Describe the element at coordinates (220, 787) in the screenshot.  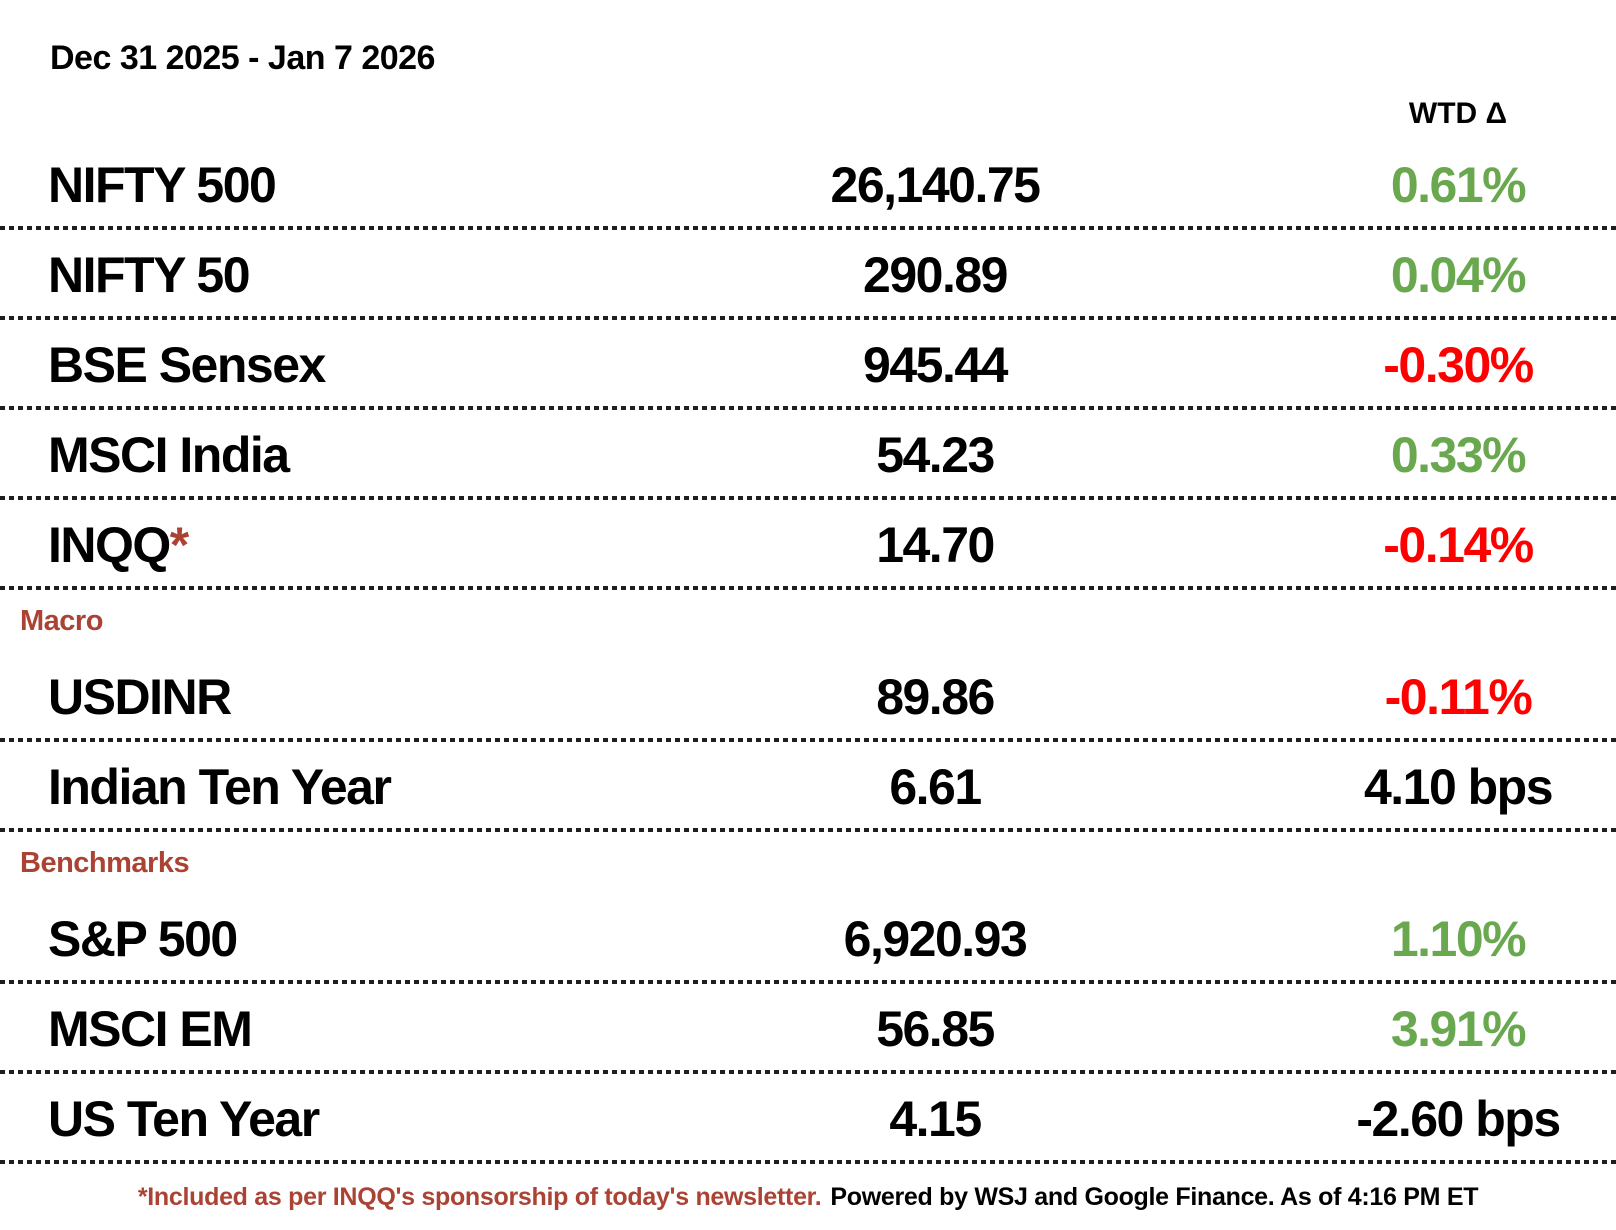
I see `instrument-name: Indian Ten Year` at that location.